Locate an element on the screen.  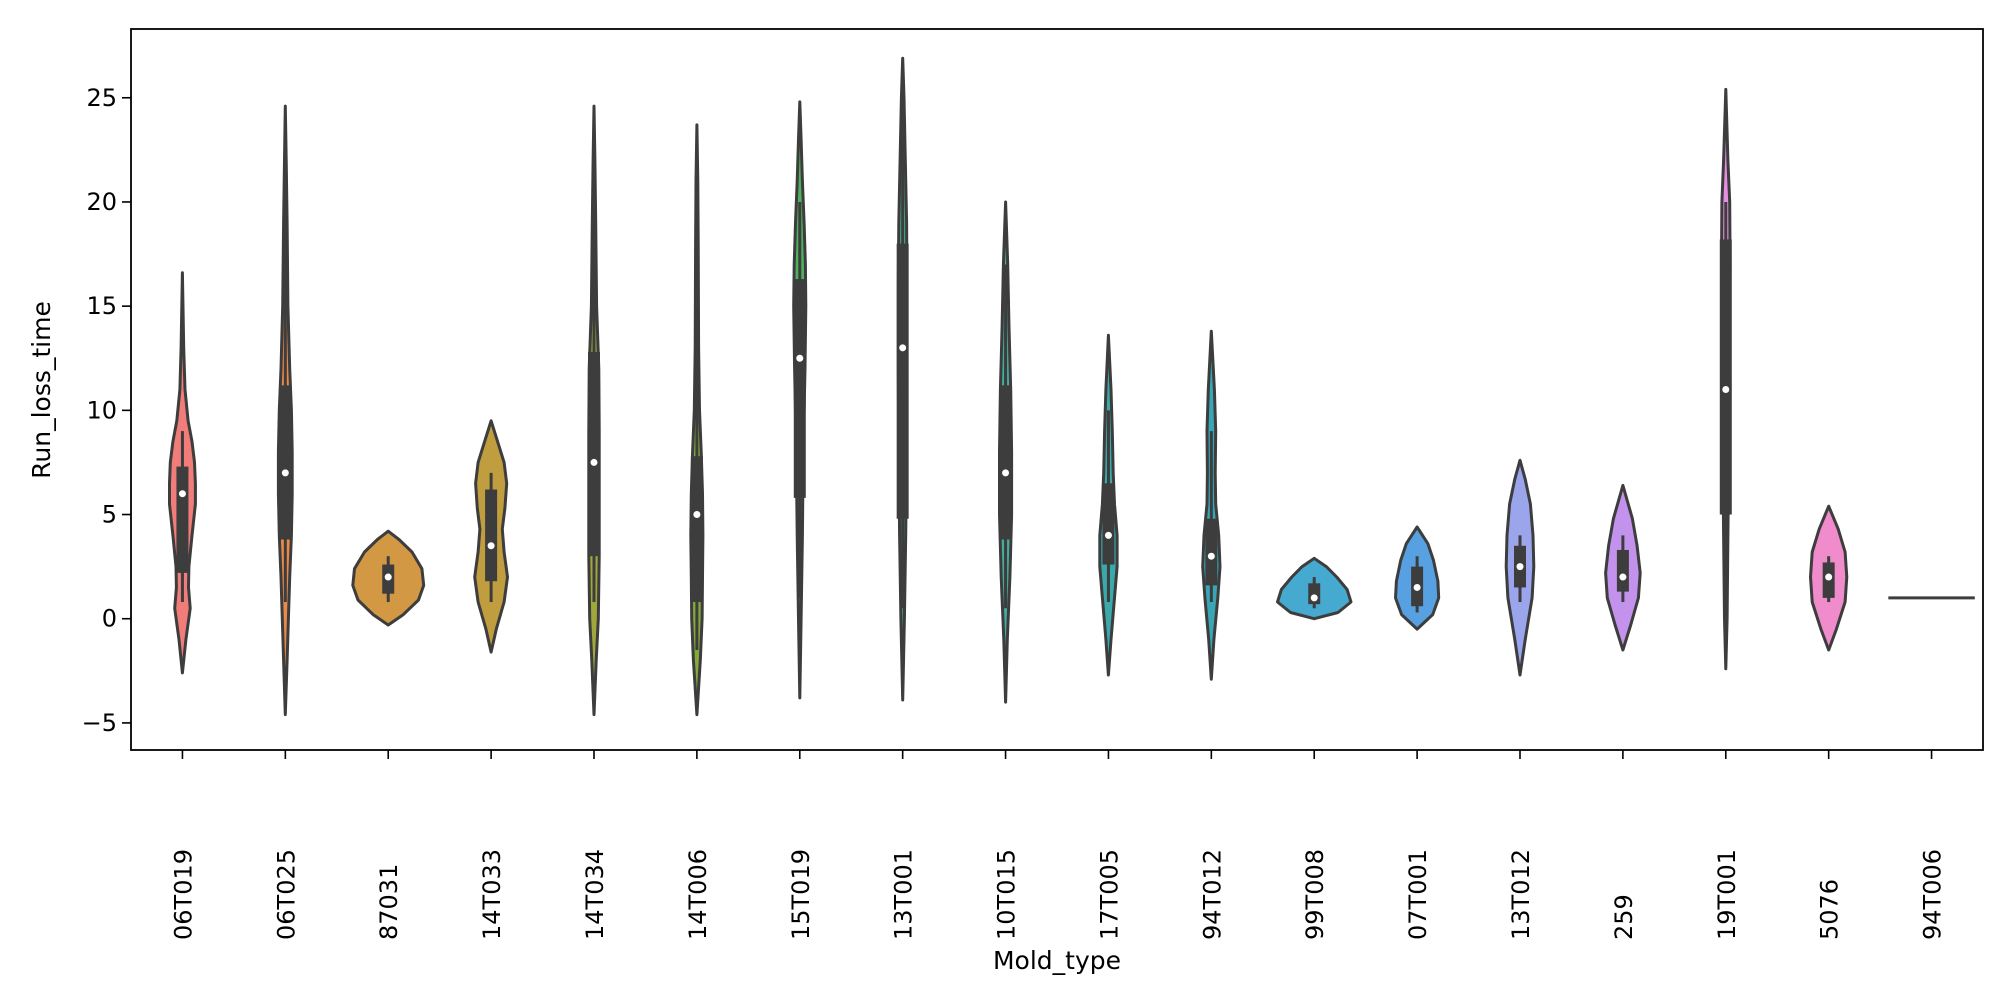
violin-99T008 is located at coordinates (1314, 588).